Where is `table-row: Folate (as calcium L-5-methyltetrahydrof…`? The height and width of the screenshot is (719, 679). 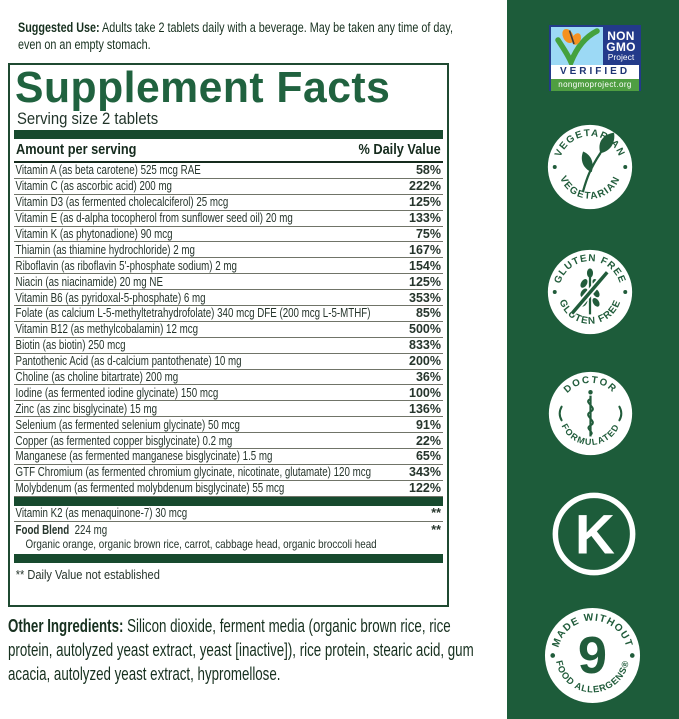
table-row: Folate (as calcium L-5-methyltetrahydrof… is located at coordinates (228, 314).